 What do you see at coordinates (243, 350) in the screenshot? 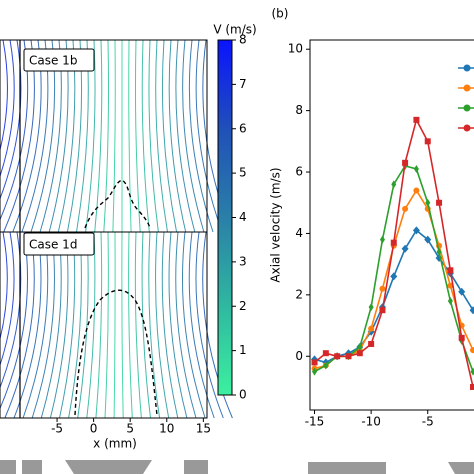
I see `colorbar-tick-label: 1` at bounding box center [243, 350].